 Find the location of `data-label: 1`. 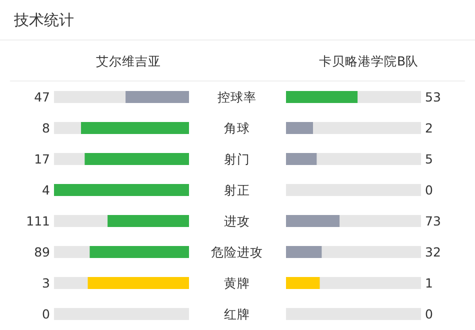

data-label: 1 is located at coordinates (429, 283).